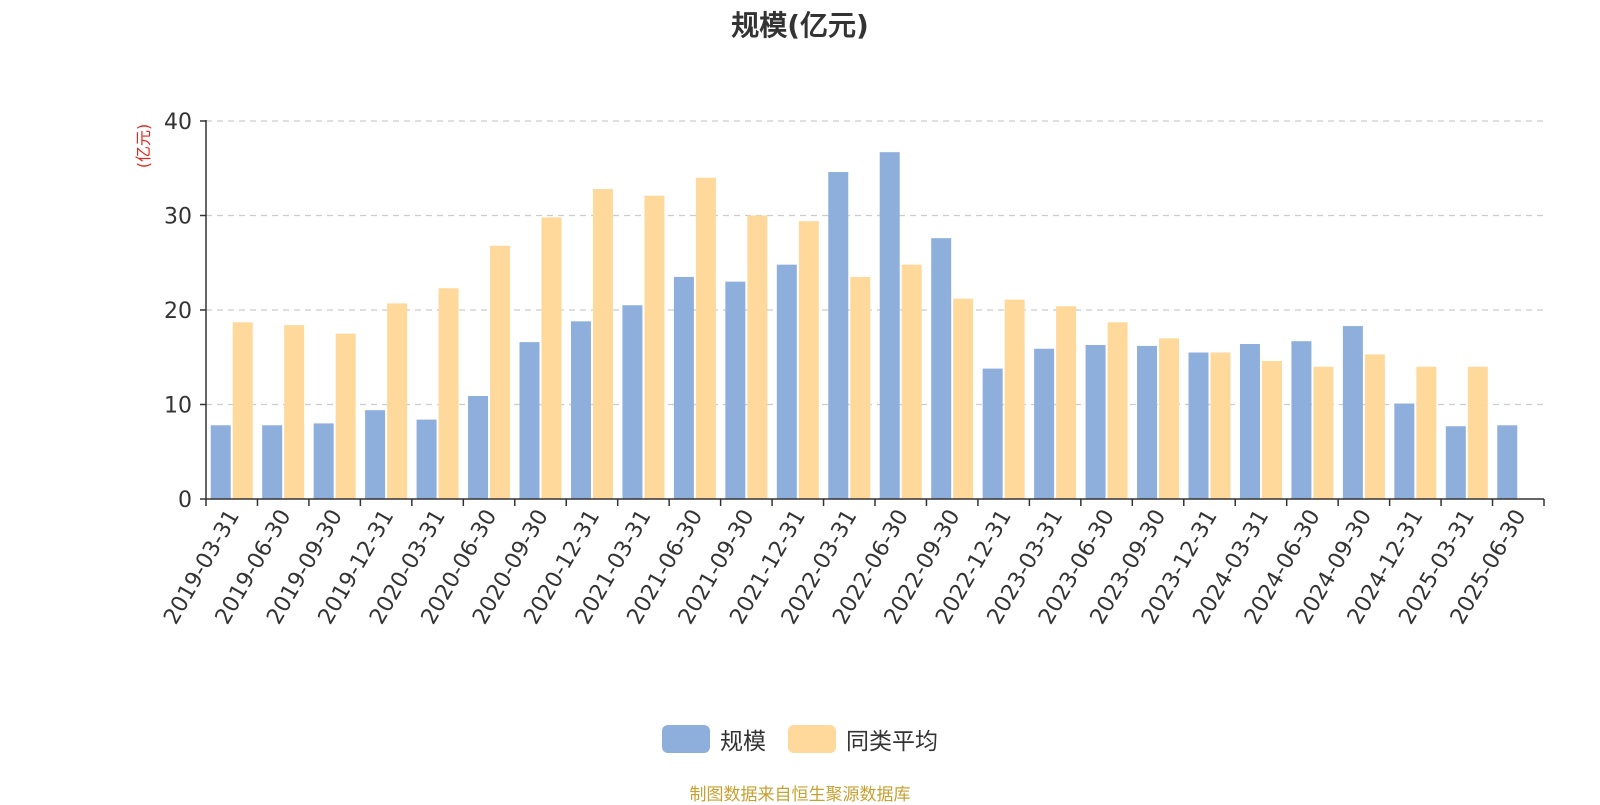  I want to click on legend-item-peer-average: 同类平均, so click(863, 739).